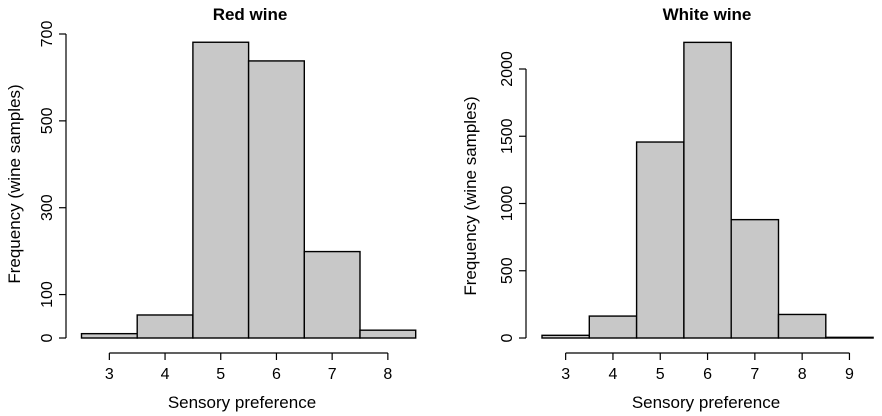  I want to click on white-wine-x-axis-label: Sensory preference, so click(706, 402).